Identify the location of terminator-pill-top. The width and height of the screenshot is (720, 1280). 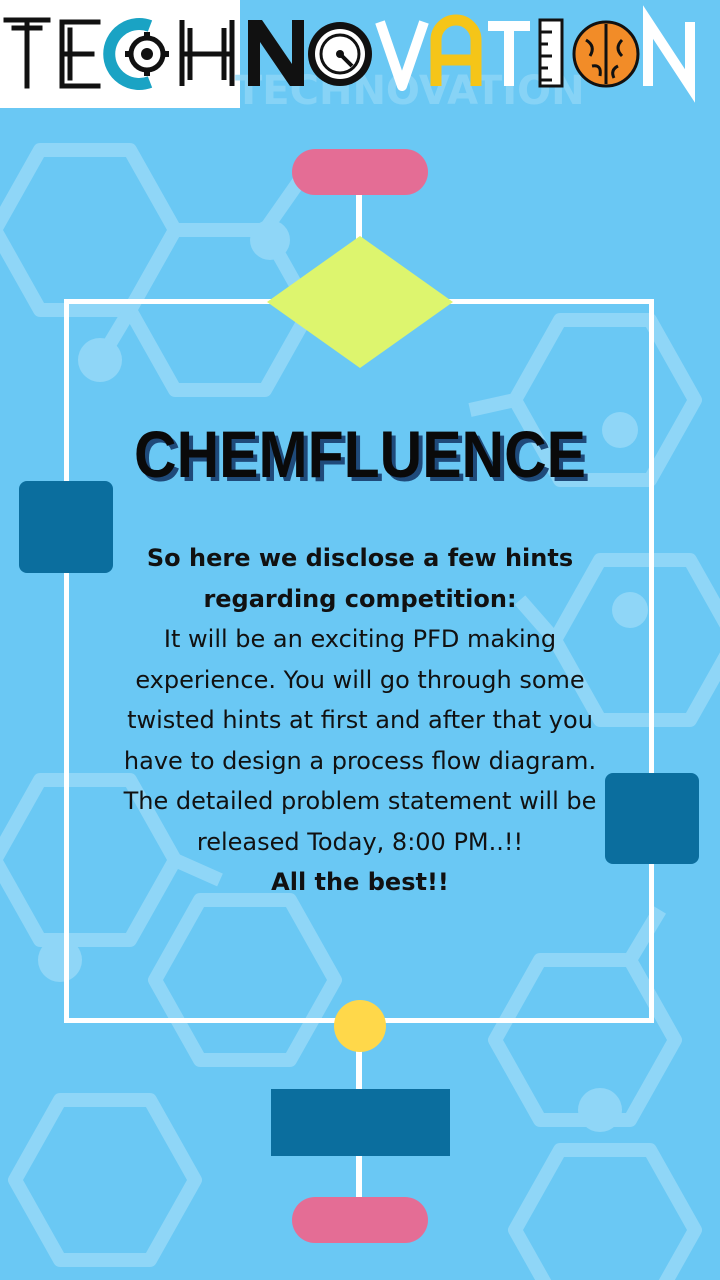
(360, 172).